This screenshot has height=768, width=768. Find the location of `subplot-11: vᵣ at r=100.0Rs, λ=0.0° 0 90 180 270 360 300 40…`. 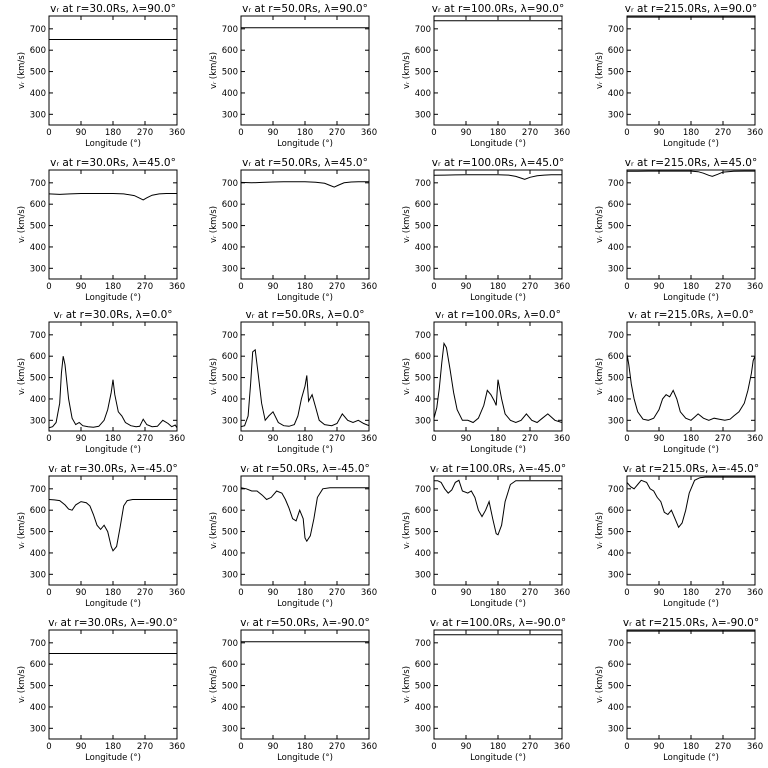

subplot-11: vᵣ at r=100.0Rs, λ=0.0° 0 90 180 270 360 300 40… is located at coordinates (486, 382).